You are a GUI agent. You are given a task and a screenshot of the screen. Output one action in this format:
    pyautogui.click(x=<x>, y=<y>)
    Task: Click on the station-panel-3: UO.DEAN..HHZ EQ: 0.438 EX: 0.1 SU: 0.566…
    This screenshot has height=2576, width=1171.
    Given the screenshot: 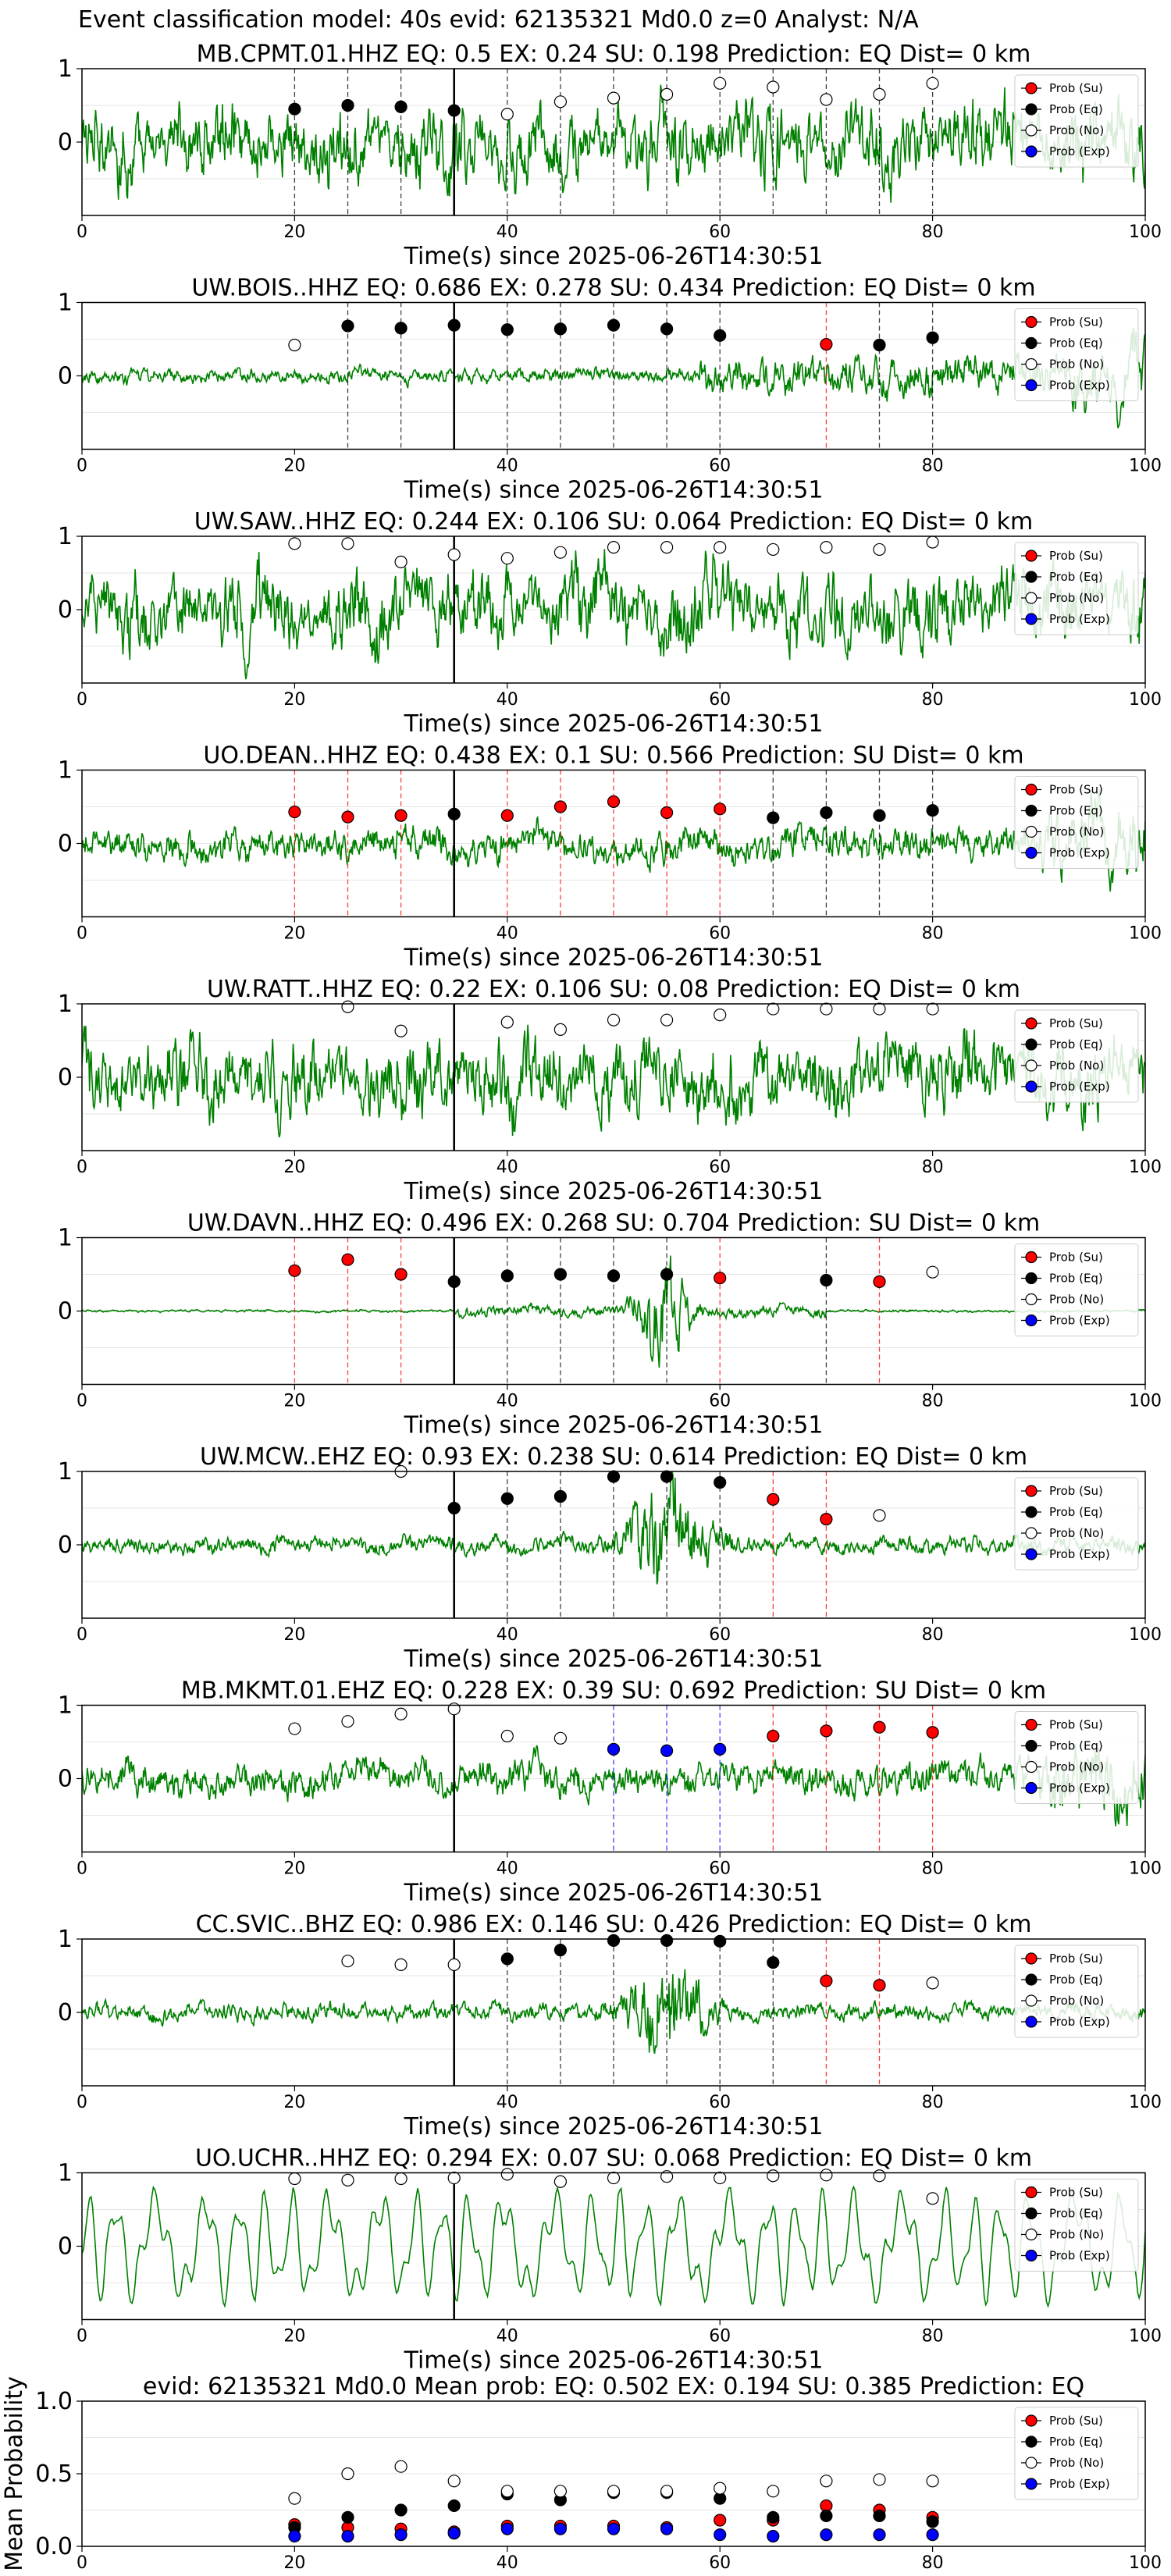 What is the action you would take?
    pyautogui.click(x=610, y=857)
    